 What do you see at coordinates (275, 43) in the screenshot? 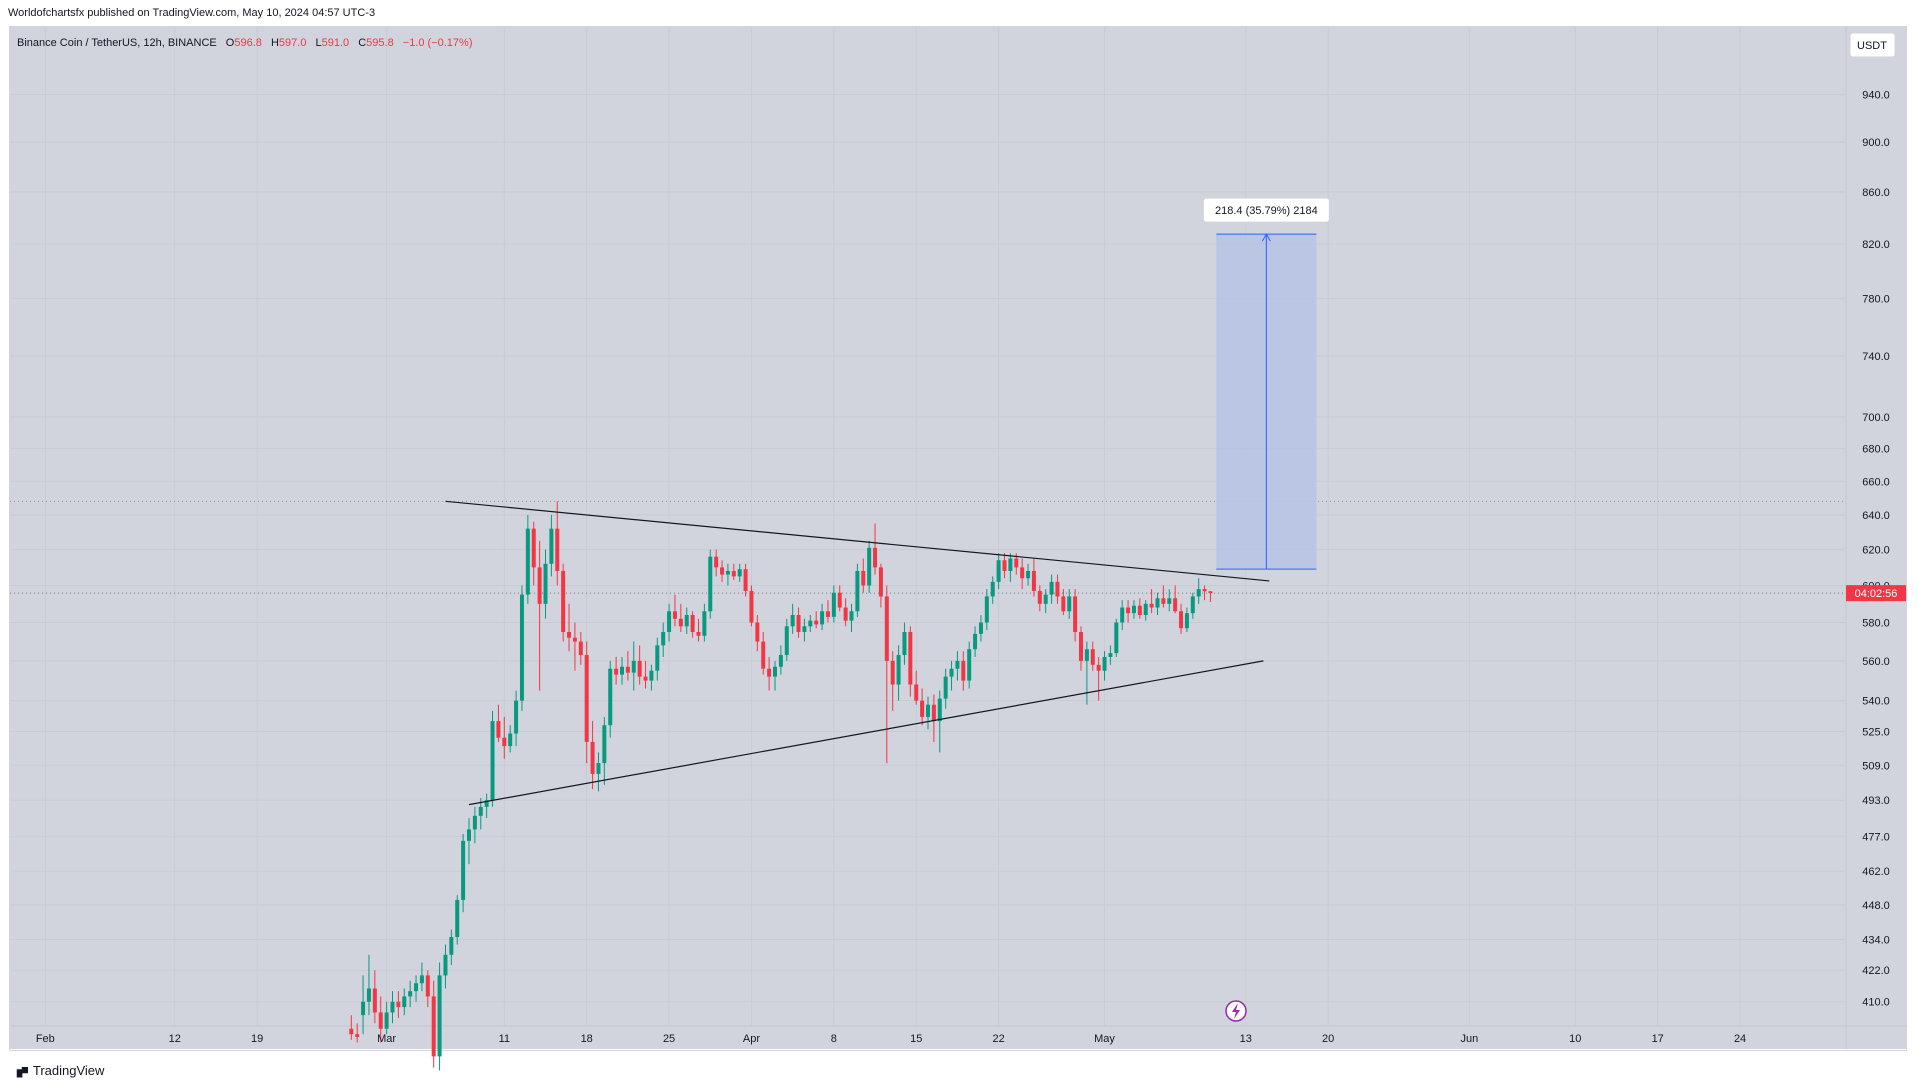
I see `high-label: H` at bounding box center [275, 43].